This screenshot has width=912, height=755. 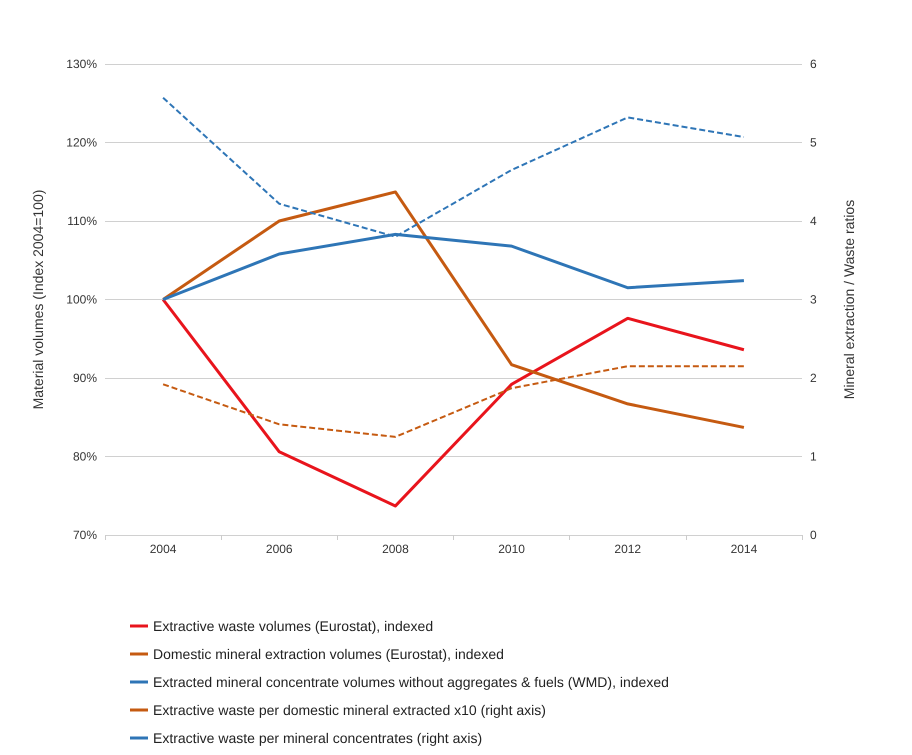 What do you see at coordinates (813, 457) in the screenshot?
I see `y2-tick-label: 1` at bounding box center [813, 457].